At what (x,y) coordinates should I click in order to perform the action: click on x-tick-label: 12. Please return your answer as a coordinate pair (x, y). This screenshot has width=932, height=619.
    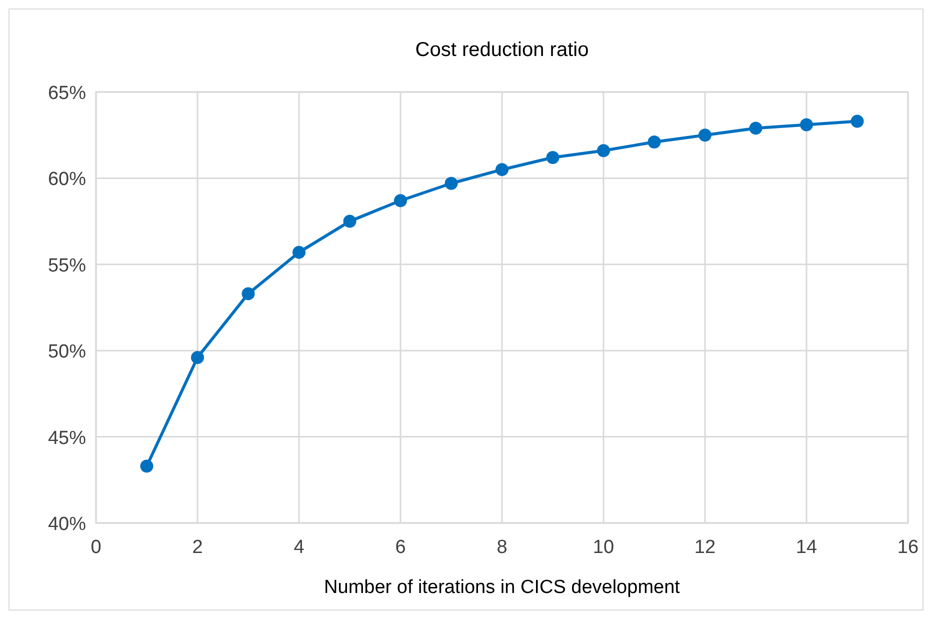
    Looking at the image, I should click on (705, 547).